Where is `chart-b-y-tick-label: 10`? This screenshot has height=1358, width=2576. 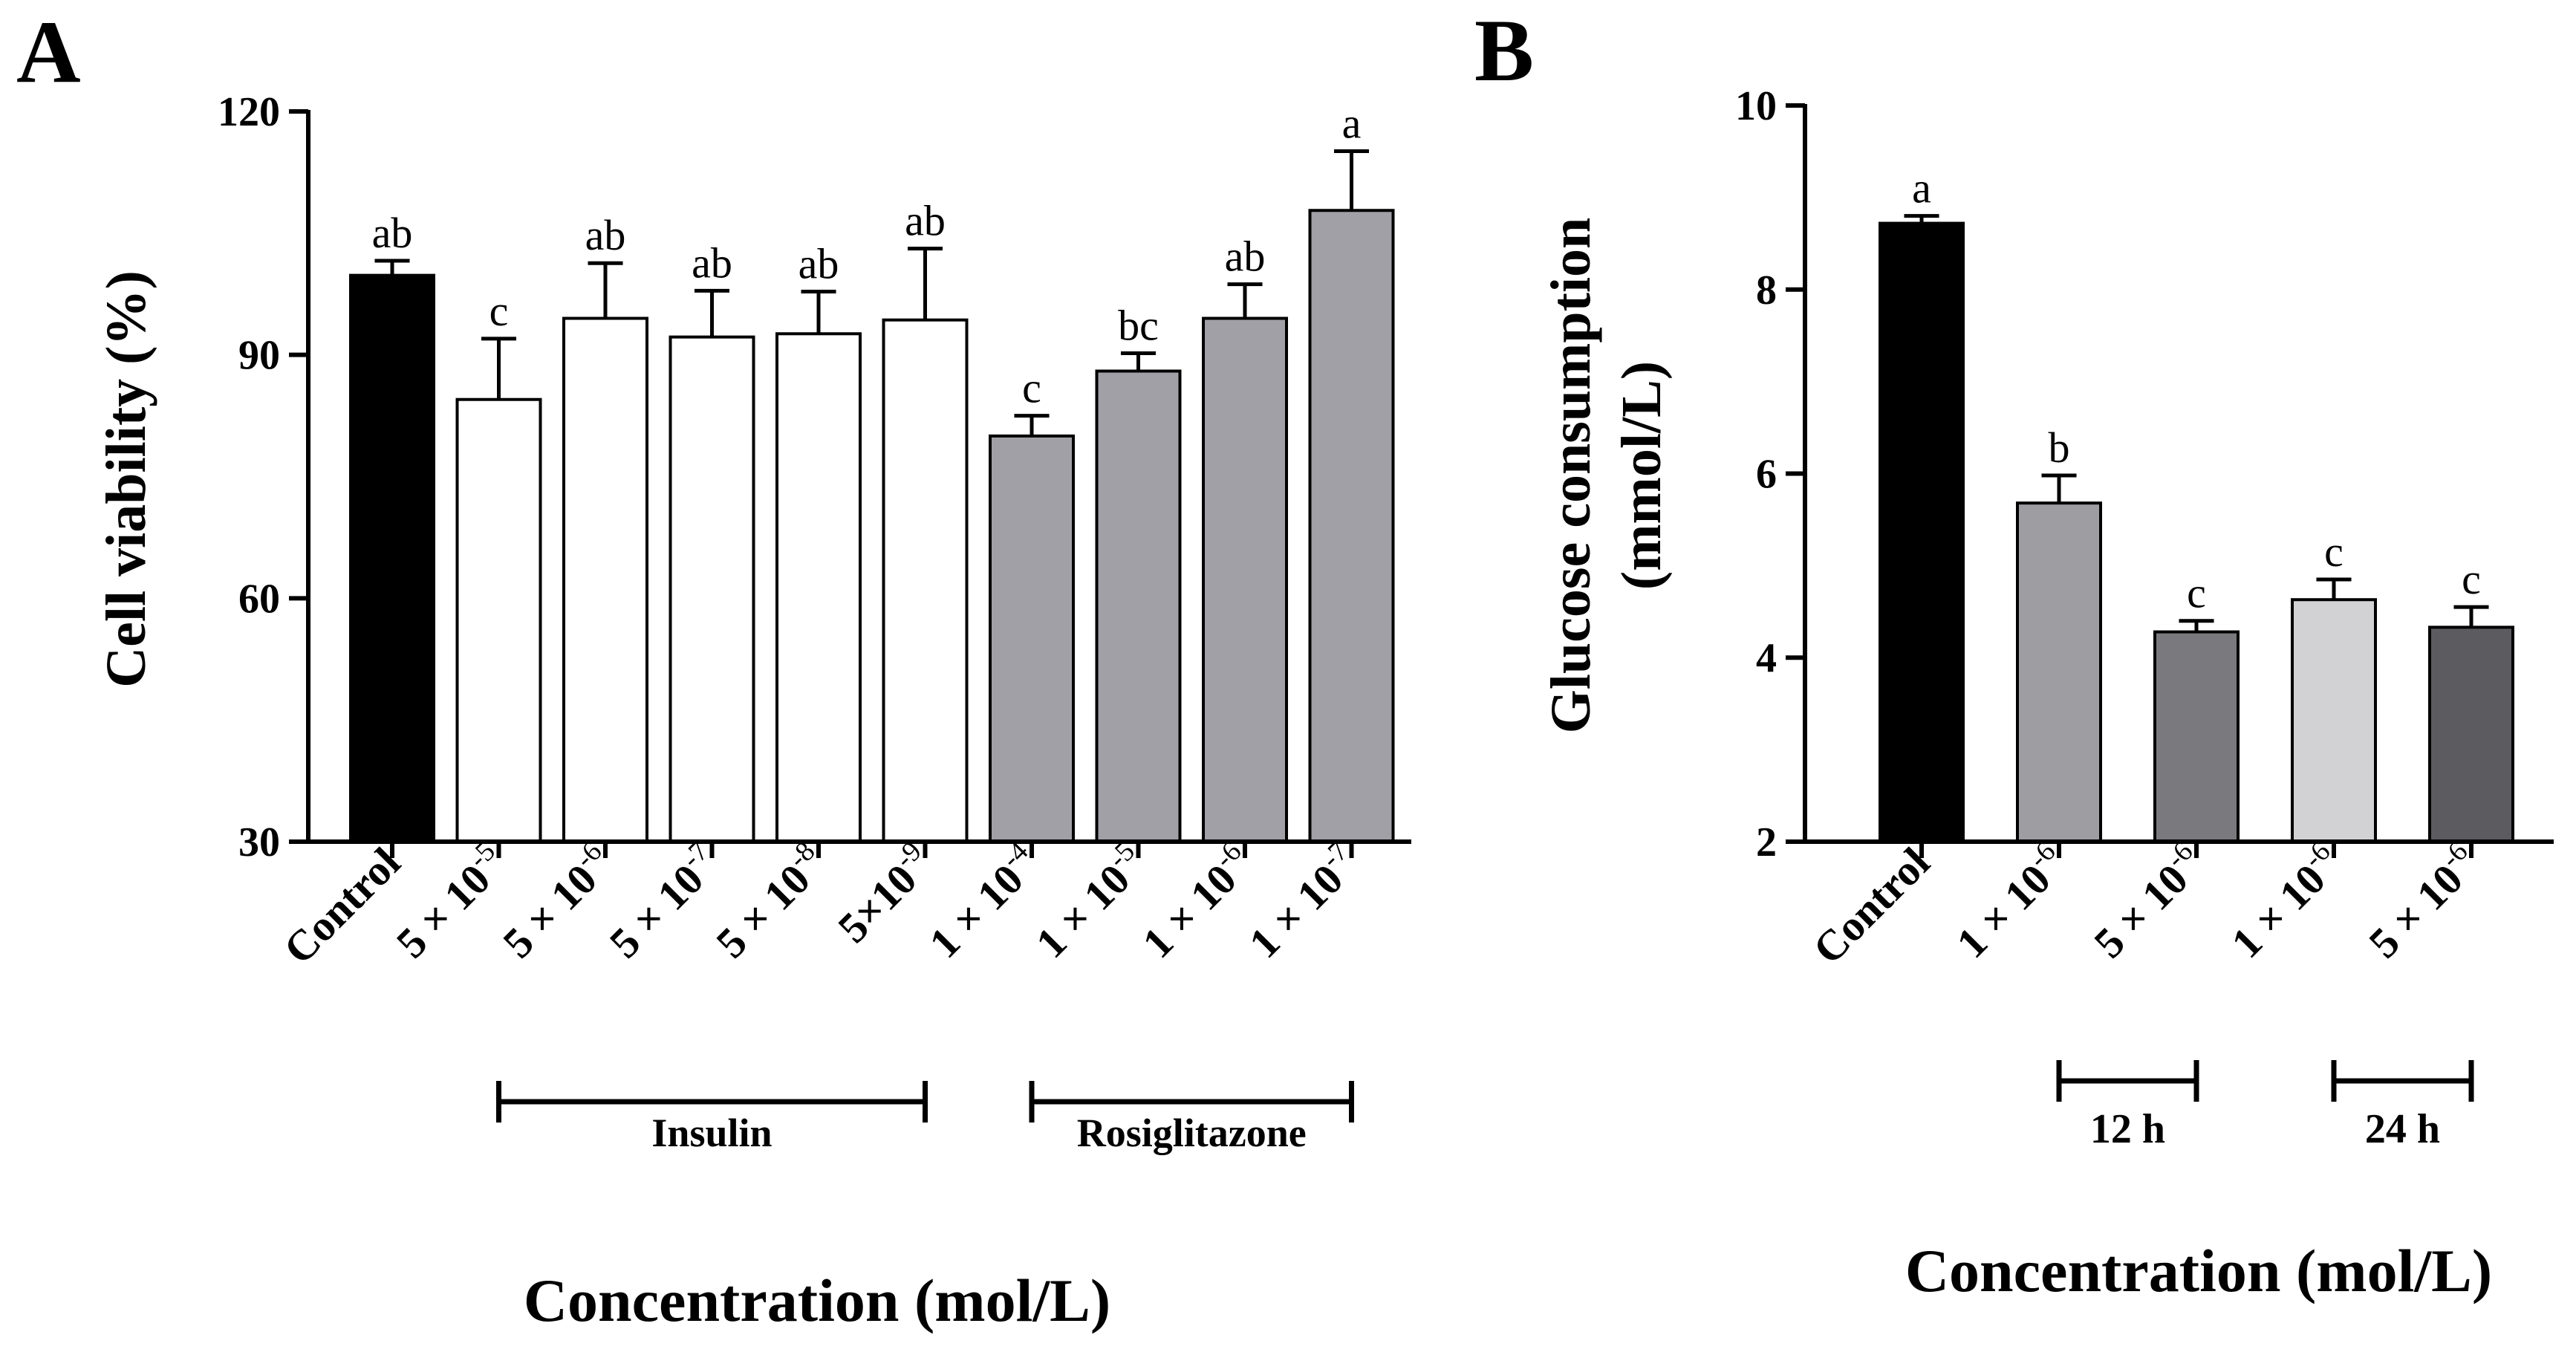 chart-b-y-tick-label: 10 is located at coordinates (1756, 106).